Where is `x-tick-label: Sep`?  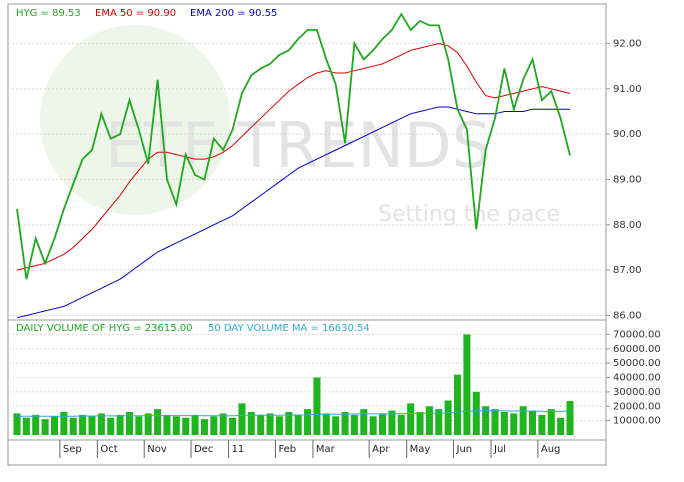
x-tick-label: Sep is located at coordinates (72, 449).